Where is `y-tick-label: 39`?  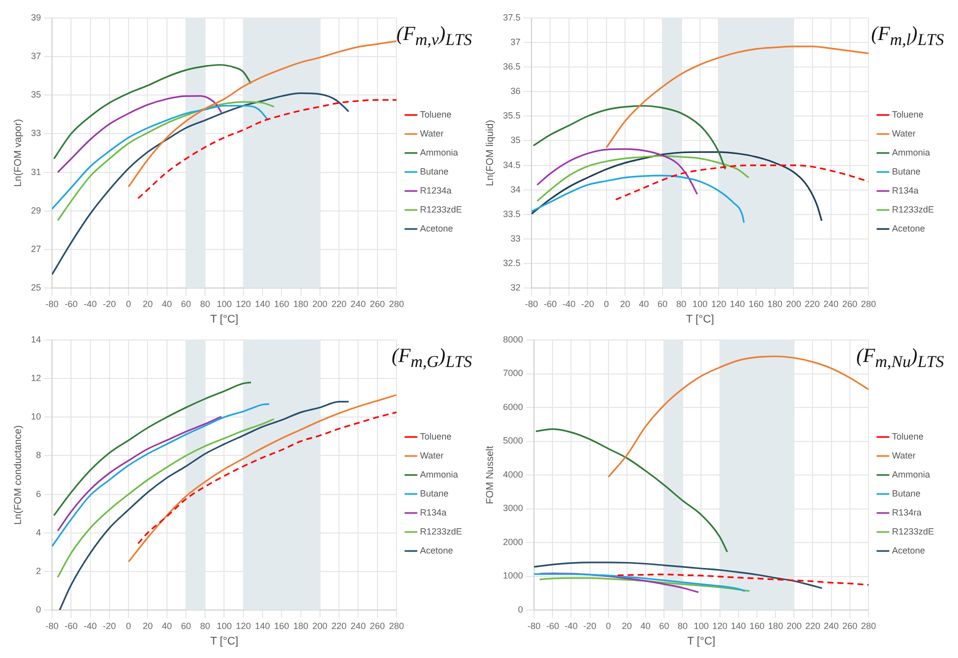 y-tick-label: 39 is located at coordinates (36, 17).